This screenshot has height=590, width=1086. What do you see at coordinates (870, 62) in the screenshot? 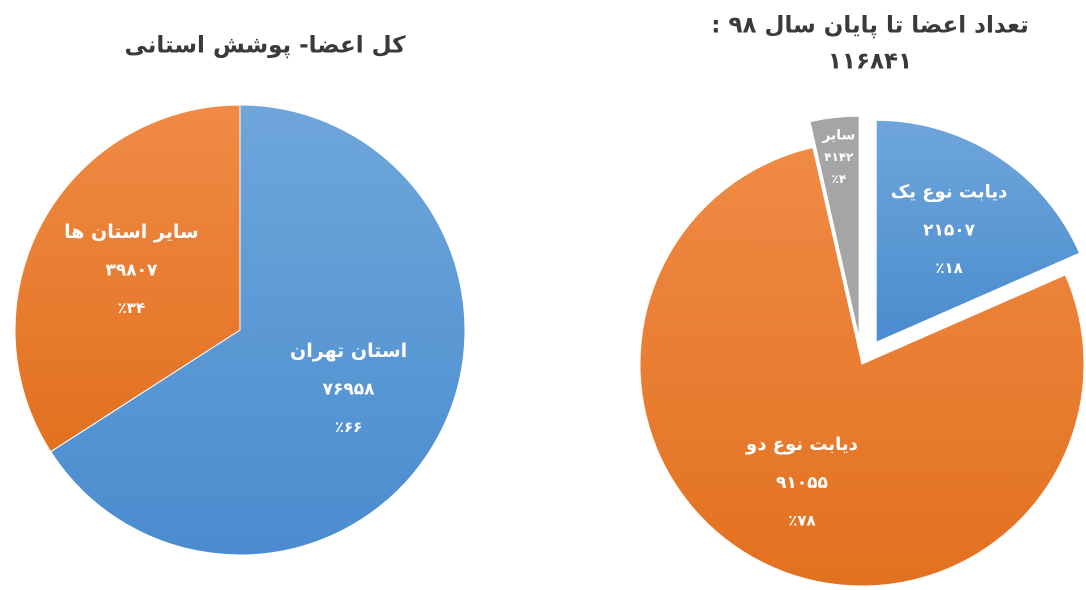
I see `chart-subtitle: ۱۱۶۸۴۱` at bounding box center [870, 62].